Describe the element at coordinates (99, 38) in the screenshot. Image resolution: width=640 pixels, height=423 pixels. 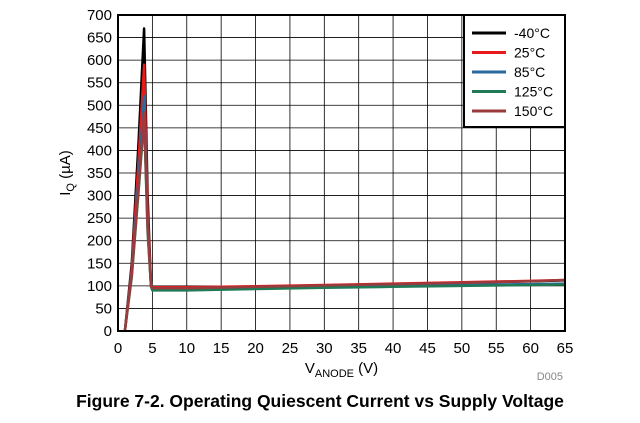
I see `y-tick-label: 650` at that location.